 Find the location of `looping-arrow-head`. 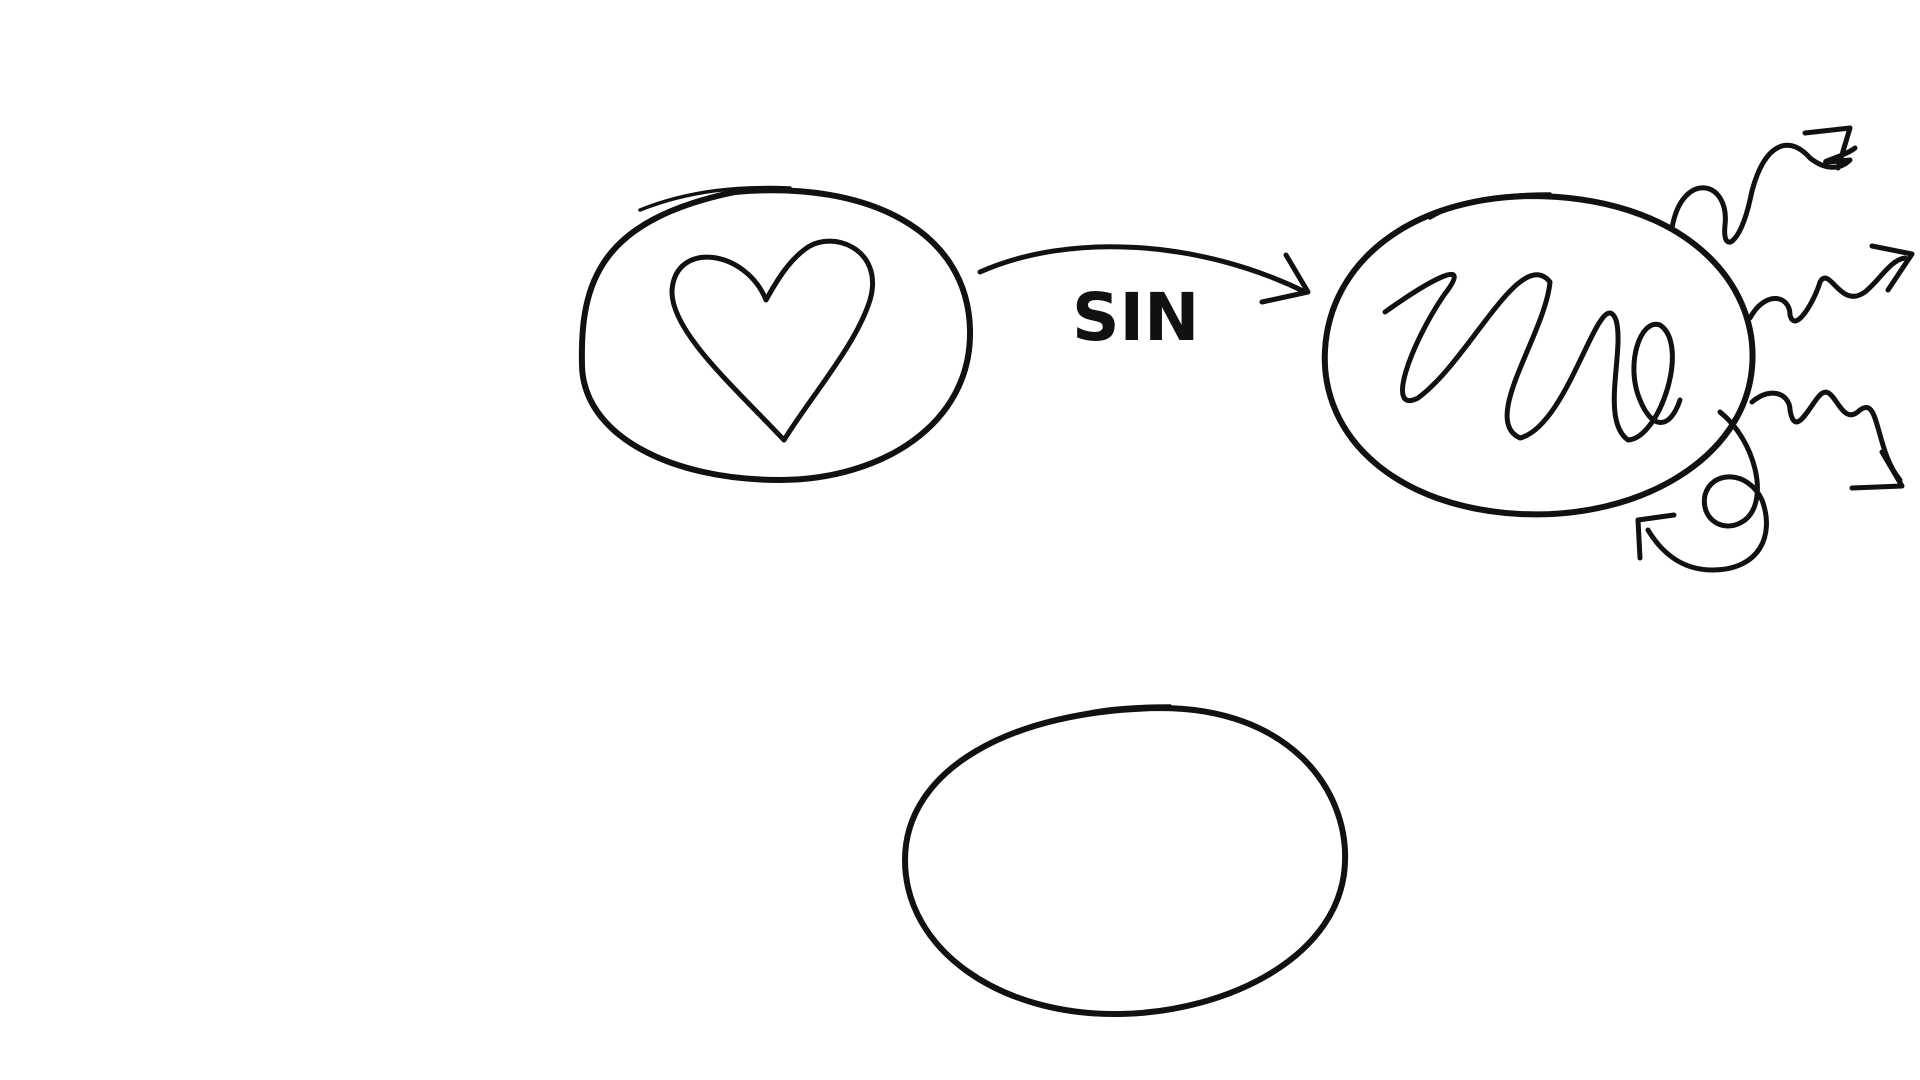

looping-arrow-head is located at coordinates (1656, 536).